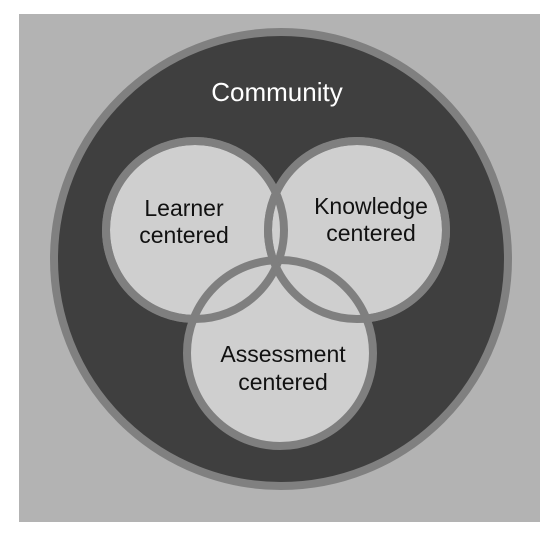 The height and width of the screenshot is (544, 557). What do you see at coordinates (283, 382) in the screenshot?
I see `assessment-centered-label-line2: centered` at bounding box center [283, 382].